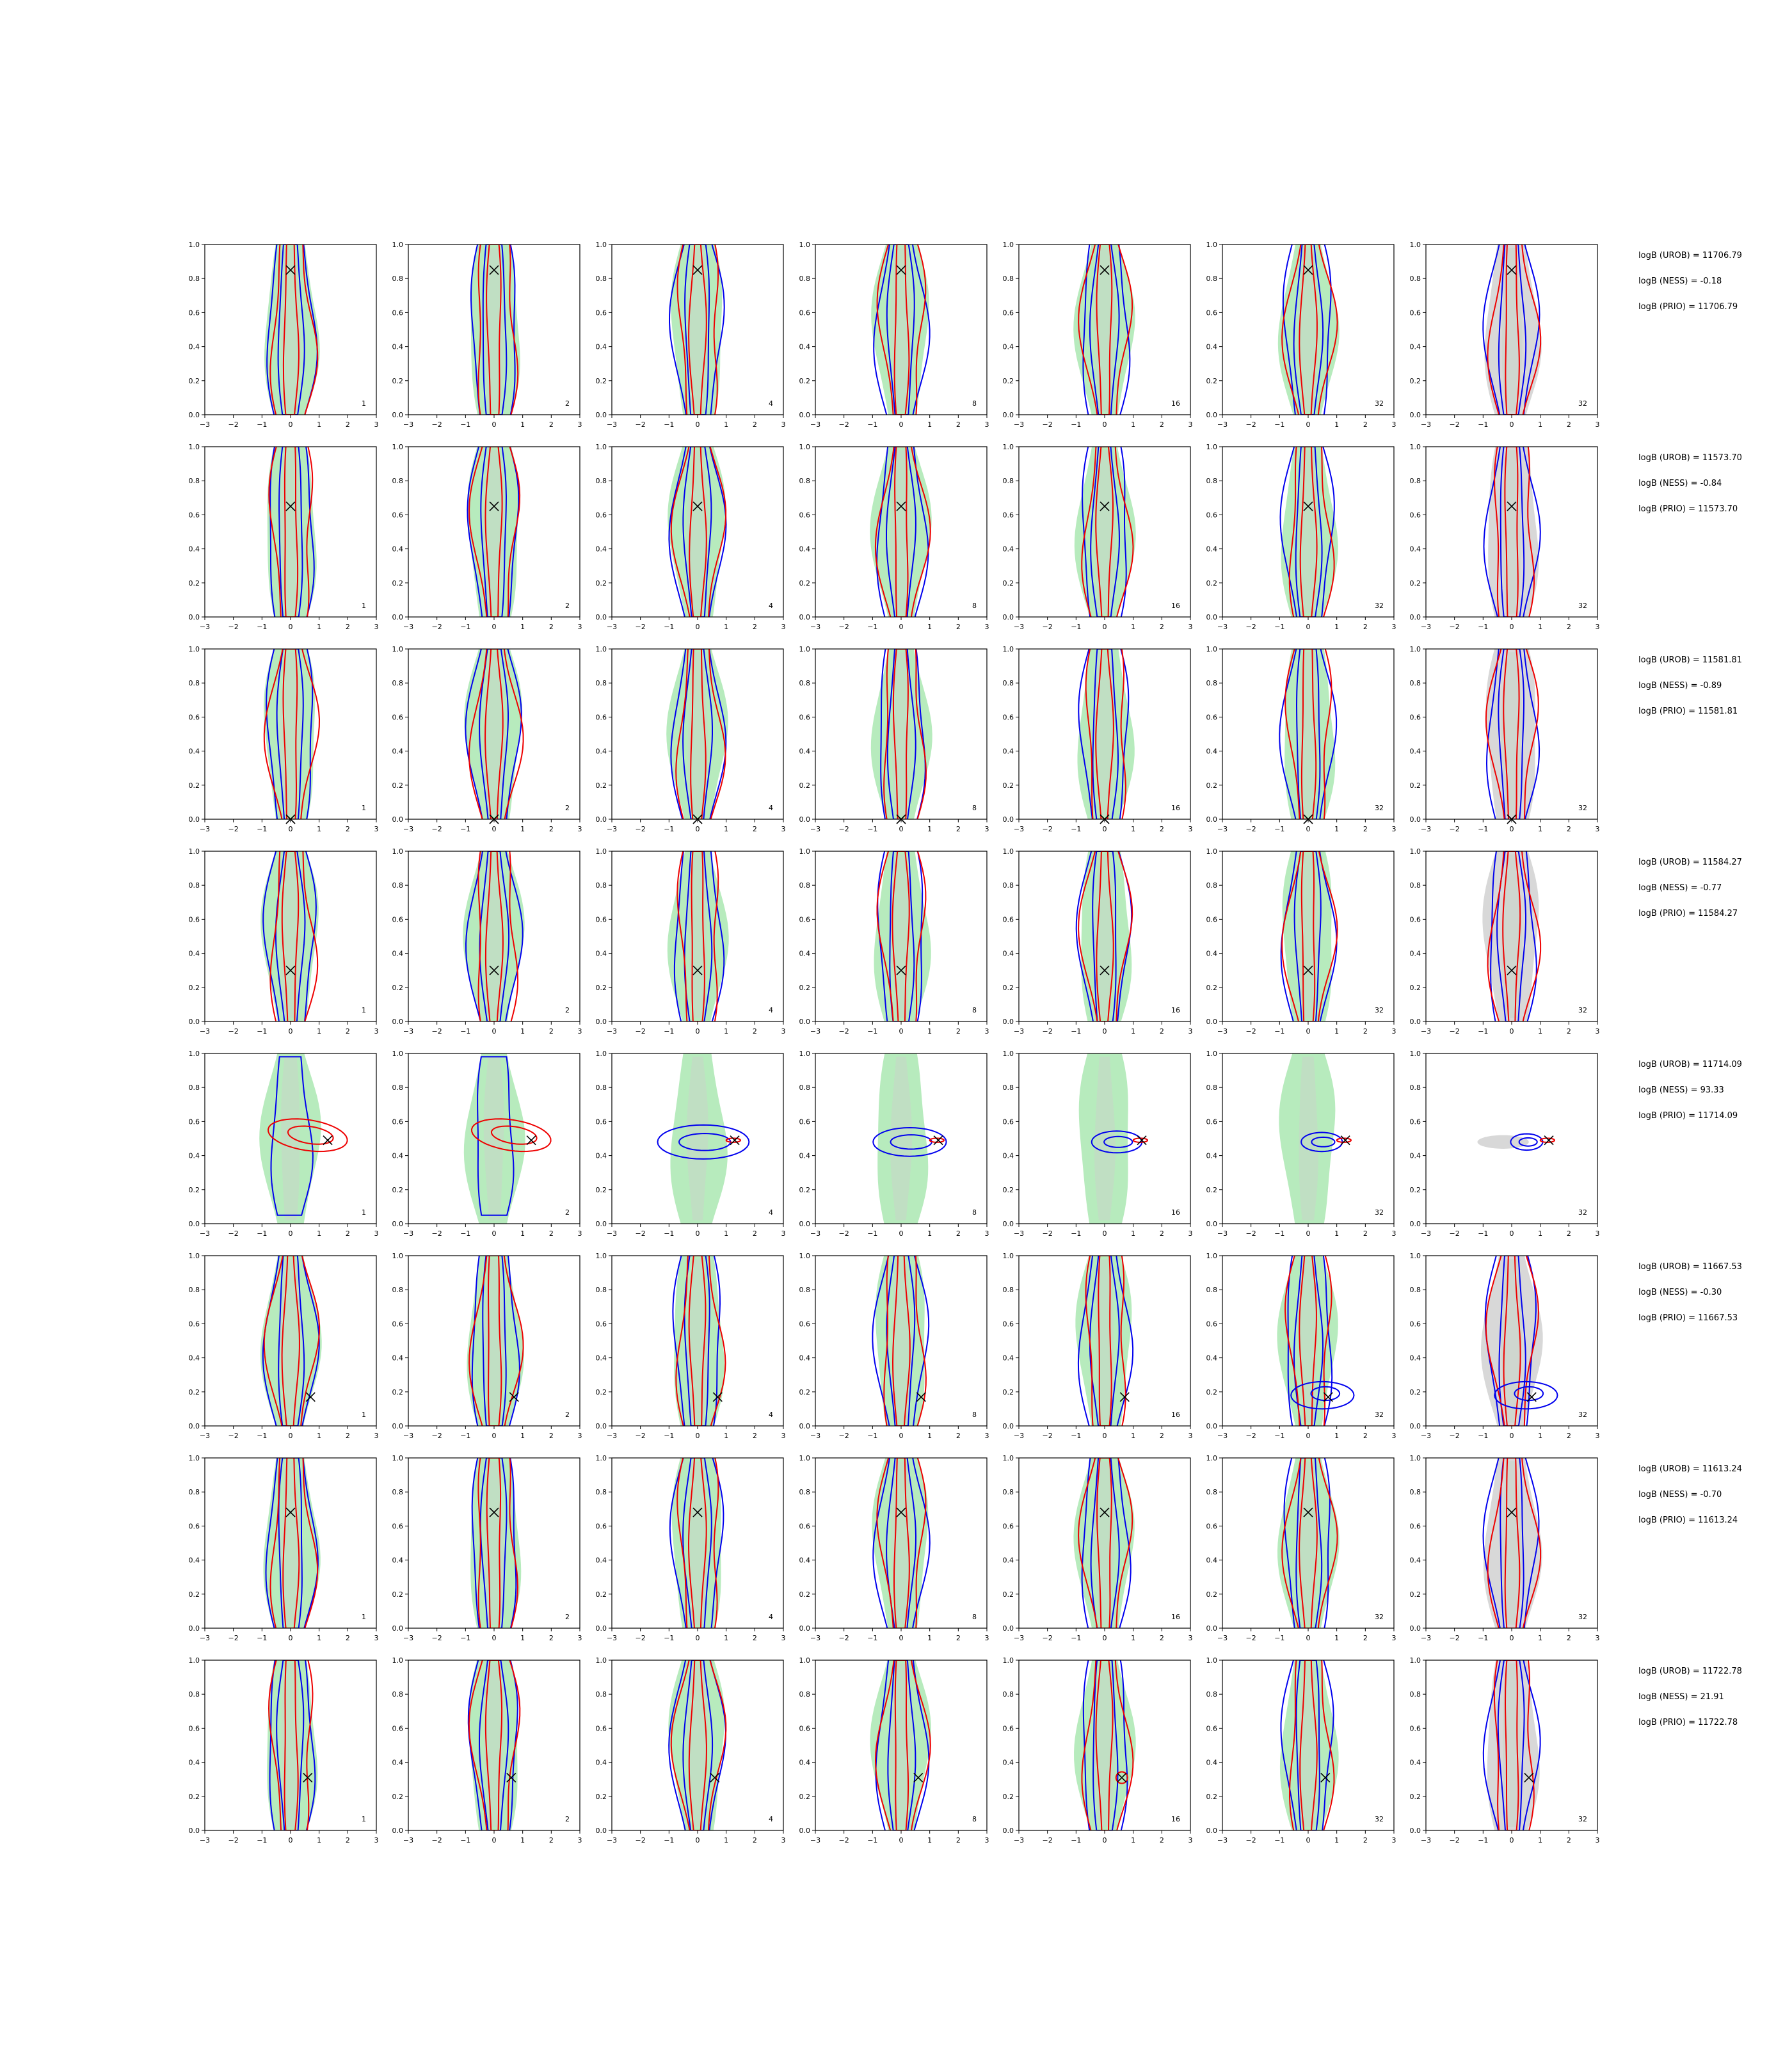 This screenshot has width=1792, height=2048. I want to click on panel-r7-c6: −3 −2 −1 0 1 2 3 0.0 0.2 0.4 0.6 0.8 1.0 32, so click(1301, 1548).